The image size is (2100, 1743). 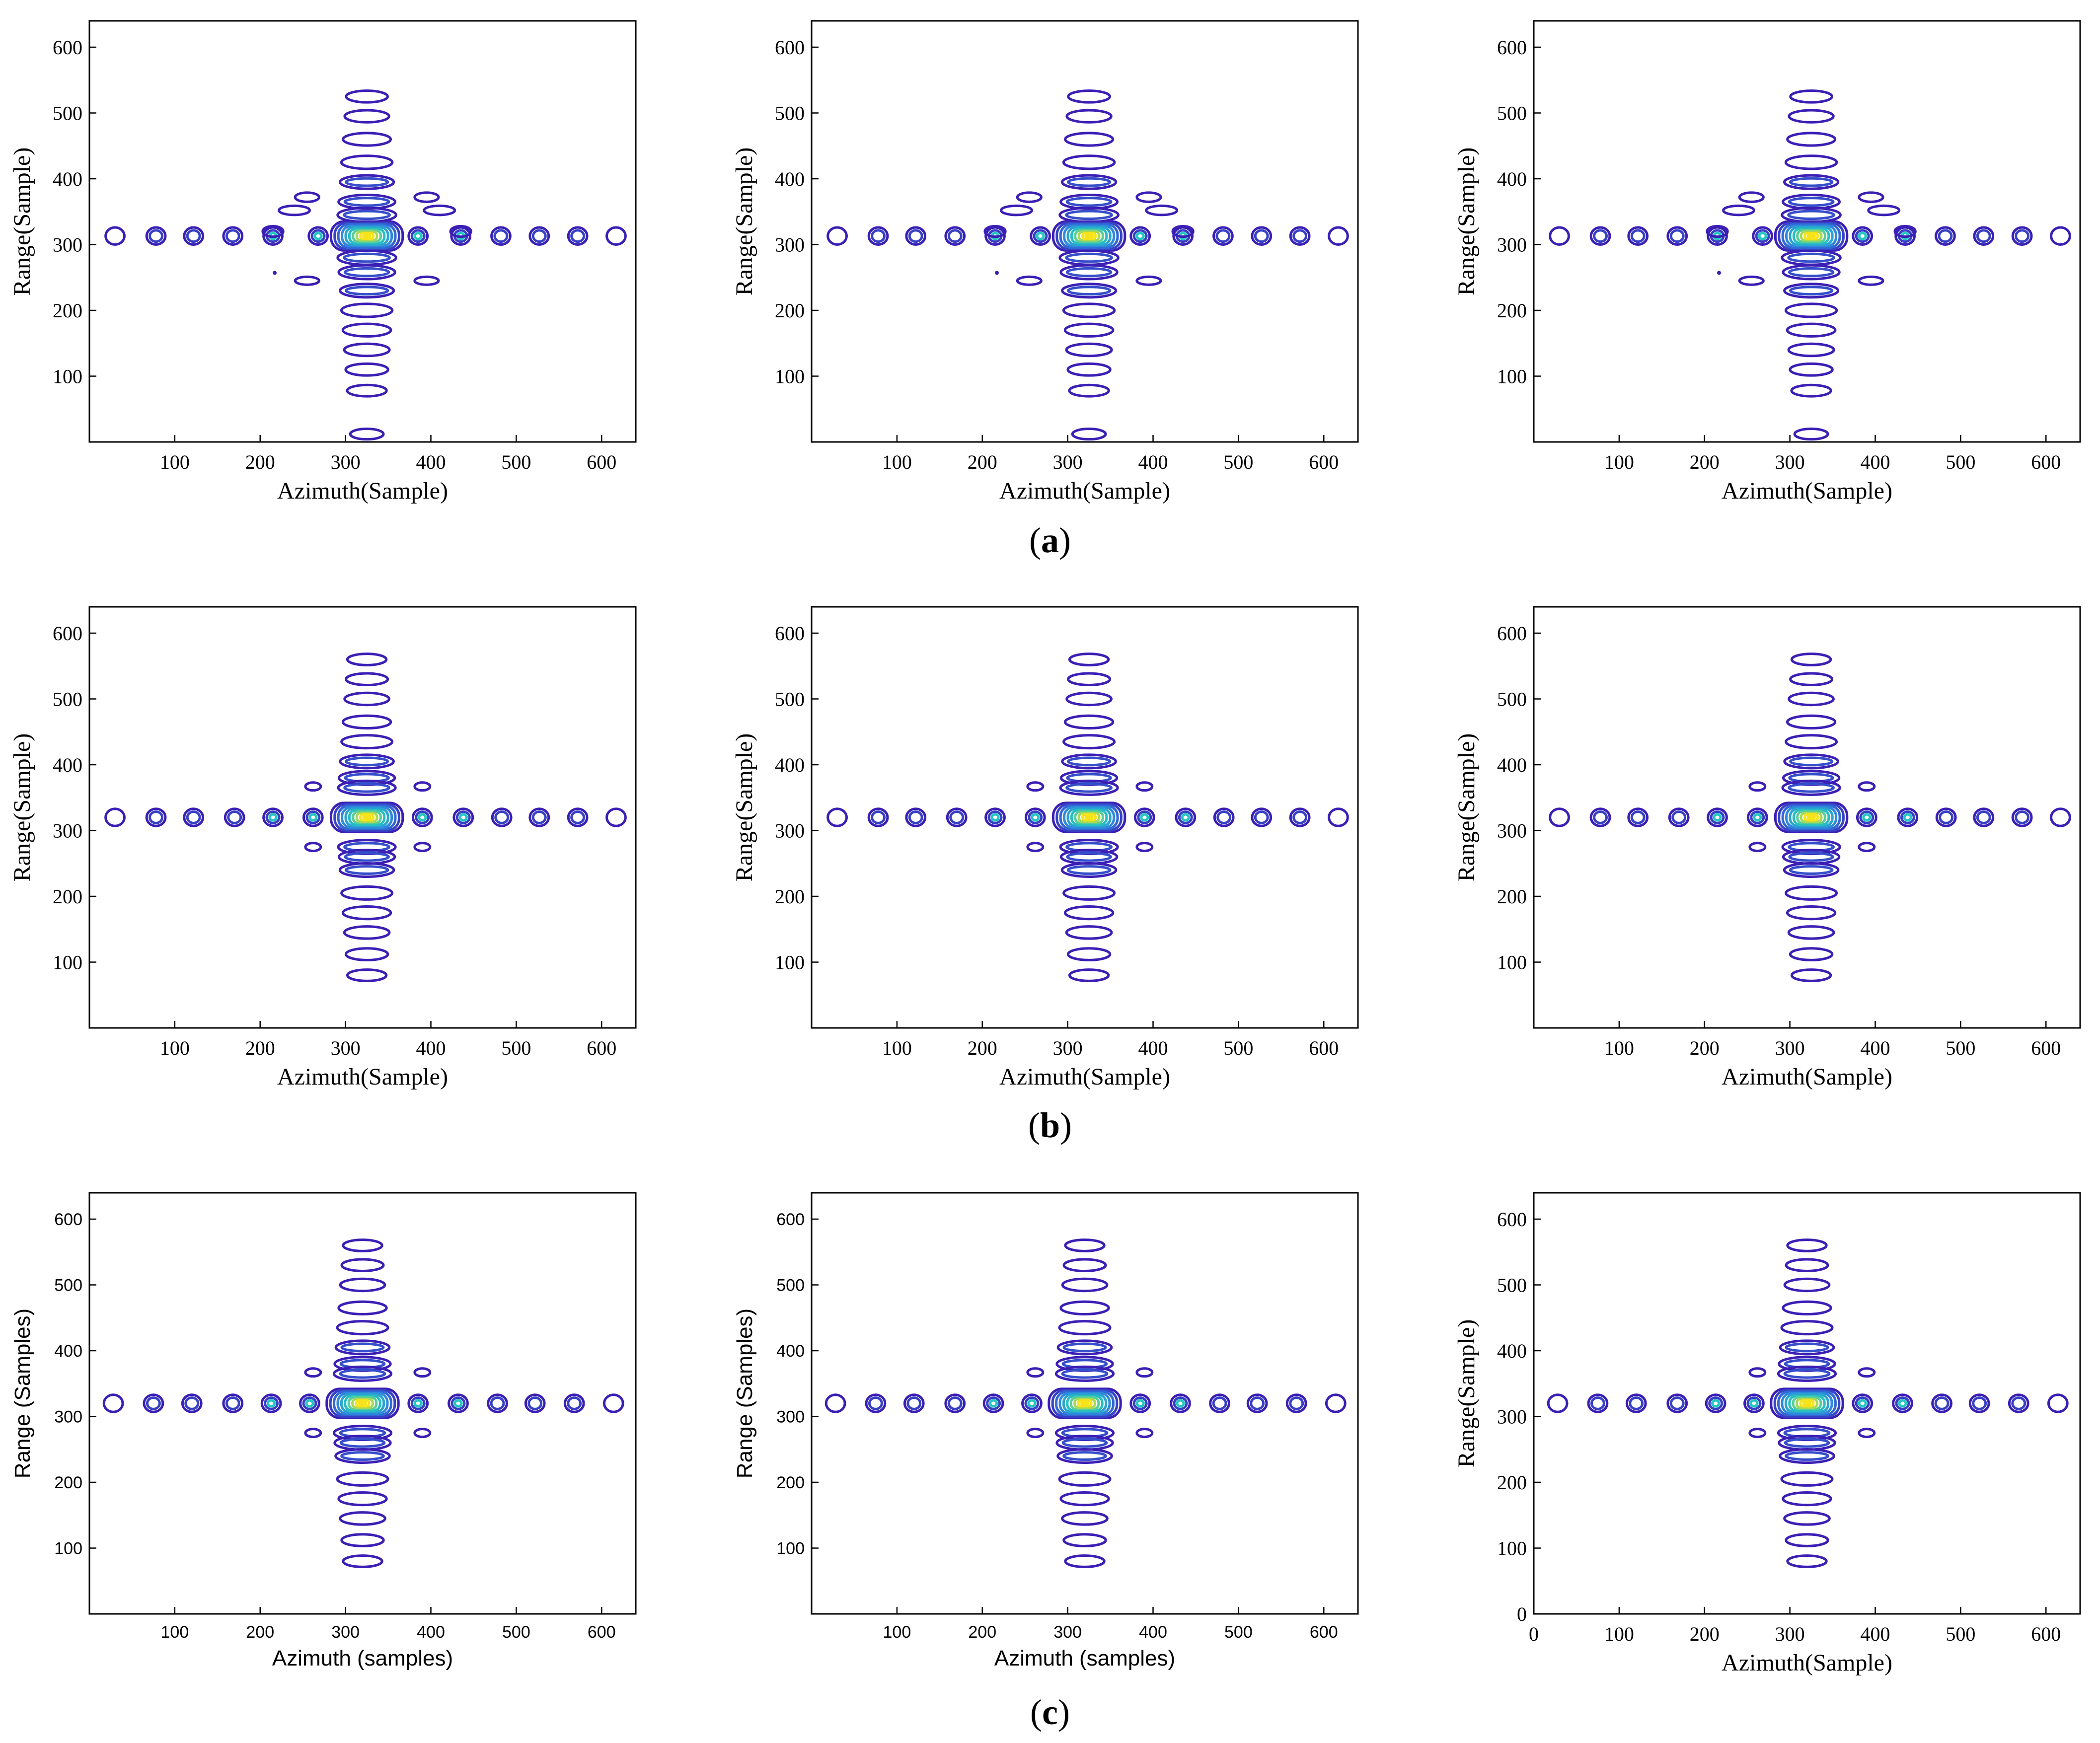 What do you see at coordinates (1050, 1712) in the screenshot?
I see `panel-caption-c: (c)` at bounding box center [1050, 1712].